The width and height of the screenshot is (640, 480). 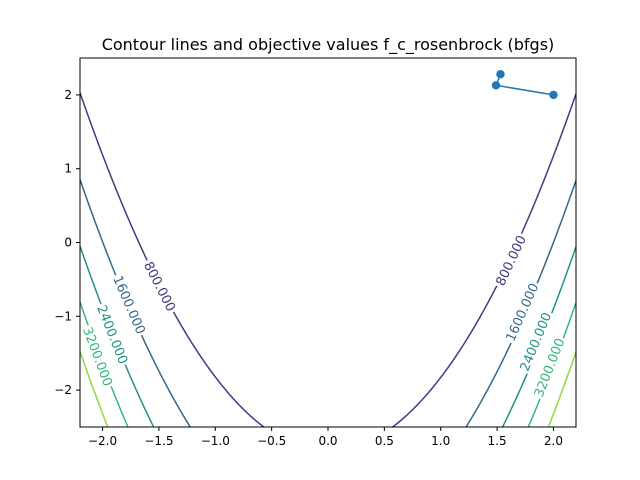 What do you see at coordinates (68, 243) in the screenshot?
I see `y-tick-label: 0` at bounding box center [68, 243].